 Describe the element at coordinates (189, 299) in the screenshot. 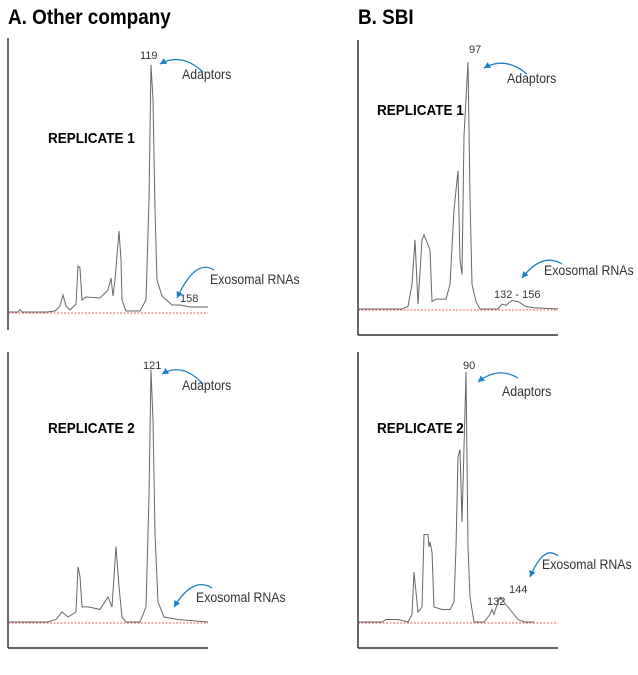

I see `exosomal-peak-label: 158` at that location.